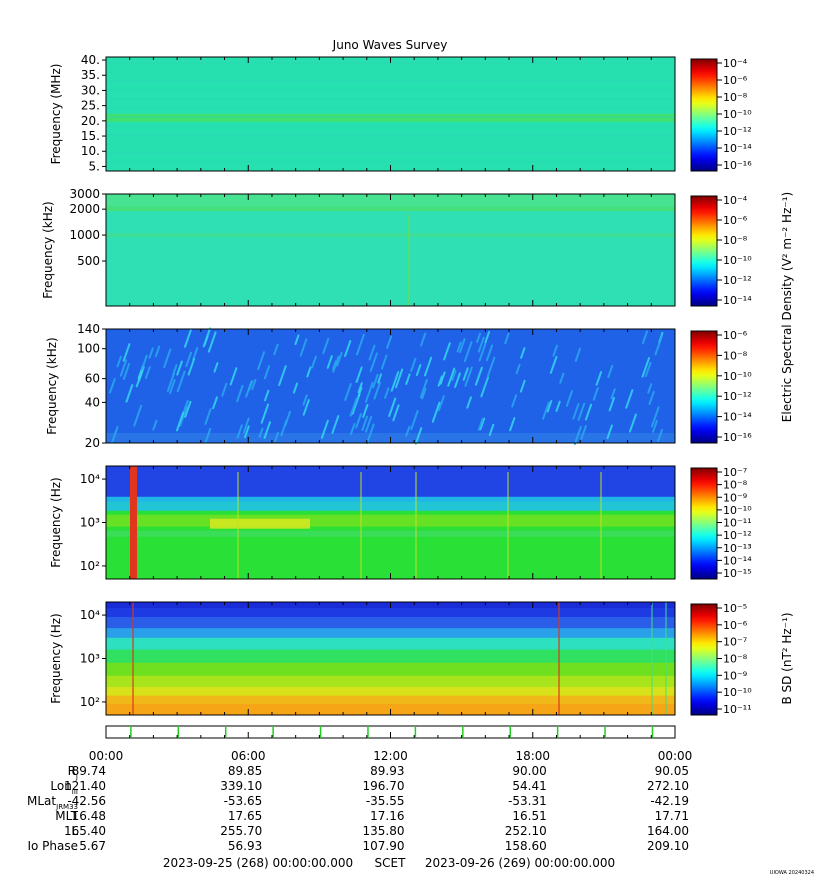 The width and height of the screenshot is (815, 880). What do you see at coordinates (85, 831) in the screenshot?
I see `ephemeris-value: 165.40` at bounding box center [85, 831].